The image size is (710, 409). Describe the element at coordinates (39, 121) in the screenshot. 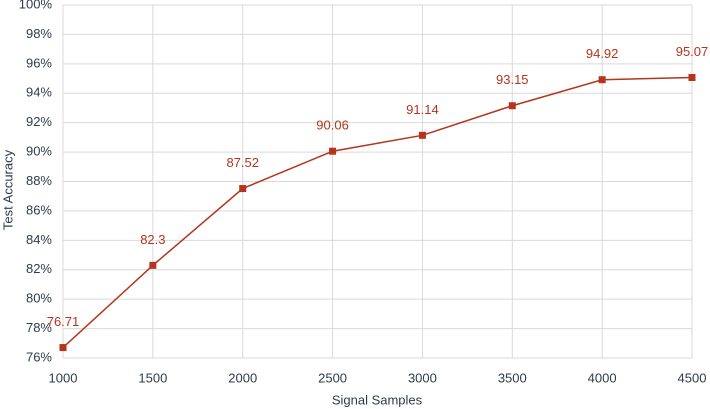

I see `y-tick-label: 92%` at that location.